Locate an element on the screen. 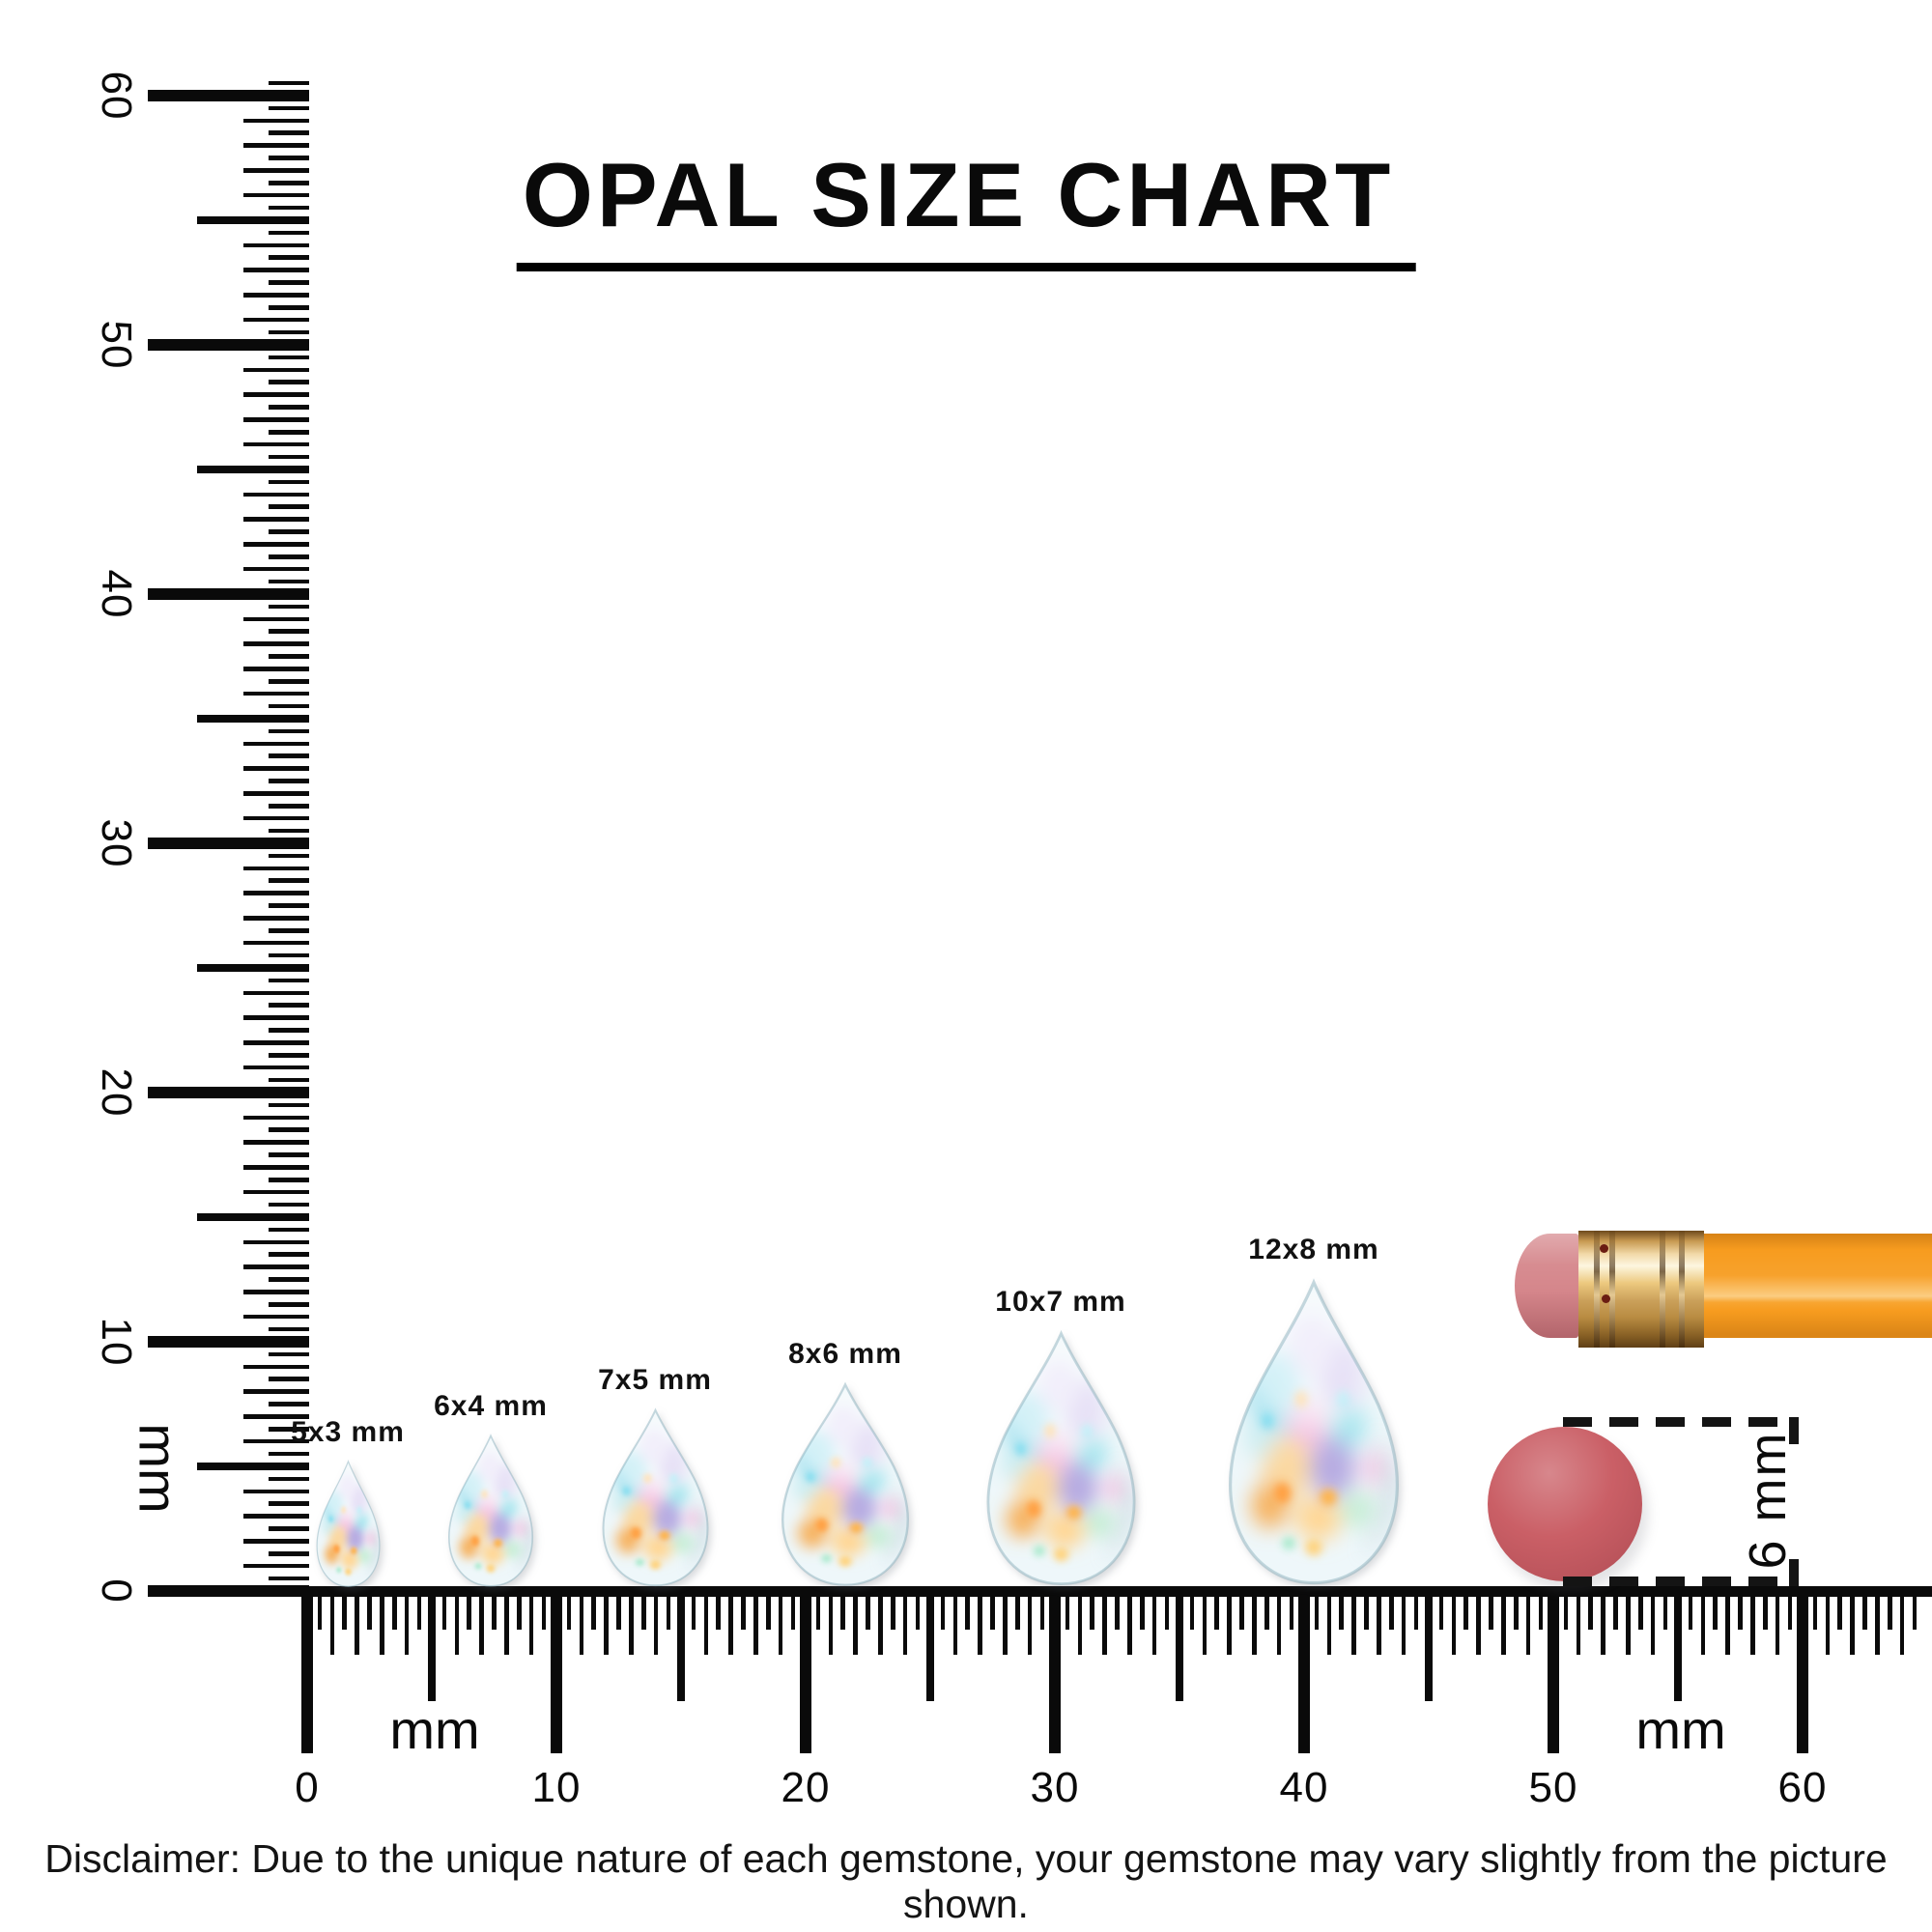  h-ruler-number: 40 is located at coordinates (1304, 1787).